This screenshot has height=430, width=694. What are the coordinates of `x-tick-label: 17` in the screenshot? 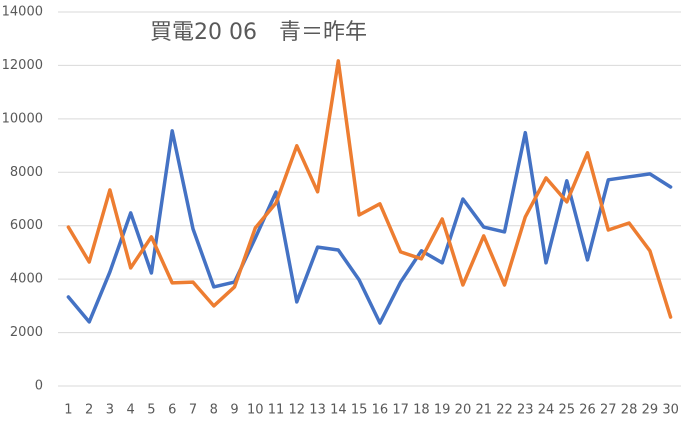 It's located at (400, 410).